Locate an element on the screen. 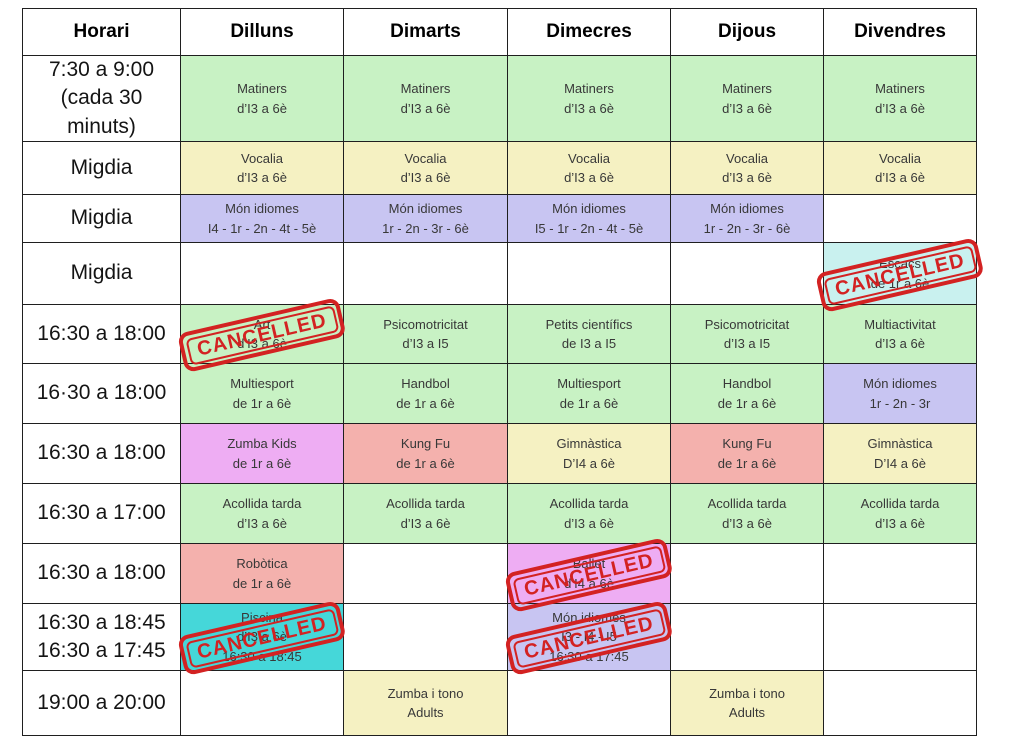 This screenshot has width=1024, height=736. activity-text: Món idiomes I5 - 1r - 2n - 4t - 5è is located at coordinates (589, 218).